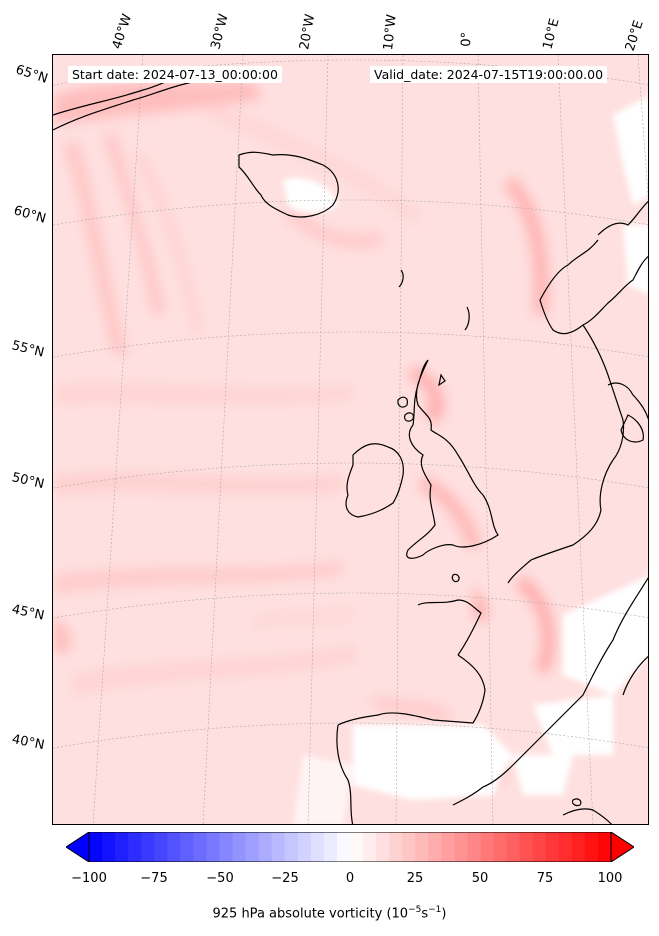 Image resolution: width=659 pixels, height=936 pixels. What do you see at coordinates (77, 847) in the screenshot?
I see `colorbar-low-extend` at bounding box center [77, 847].